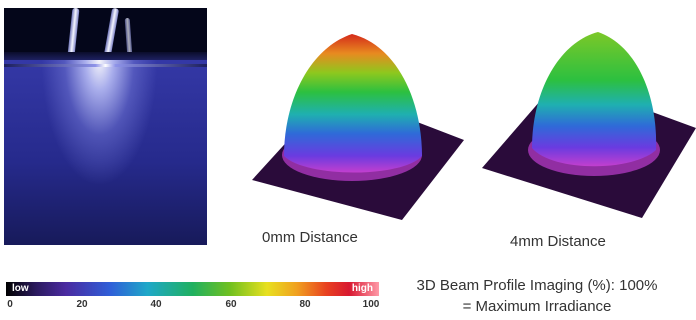 This screenshot has height=320, width=696. I want to click on fiber-mid, so click(128, 37).